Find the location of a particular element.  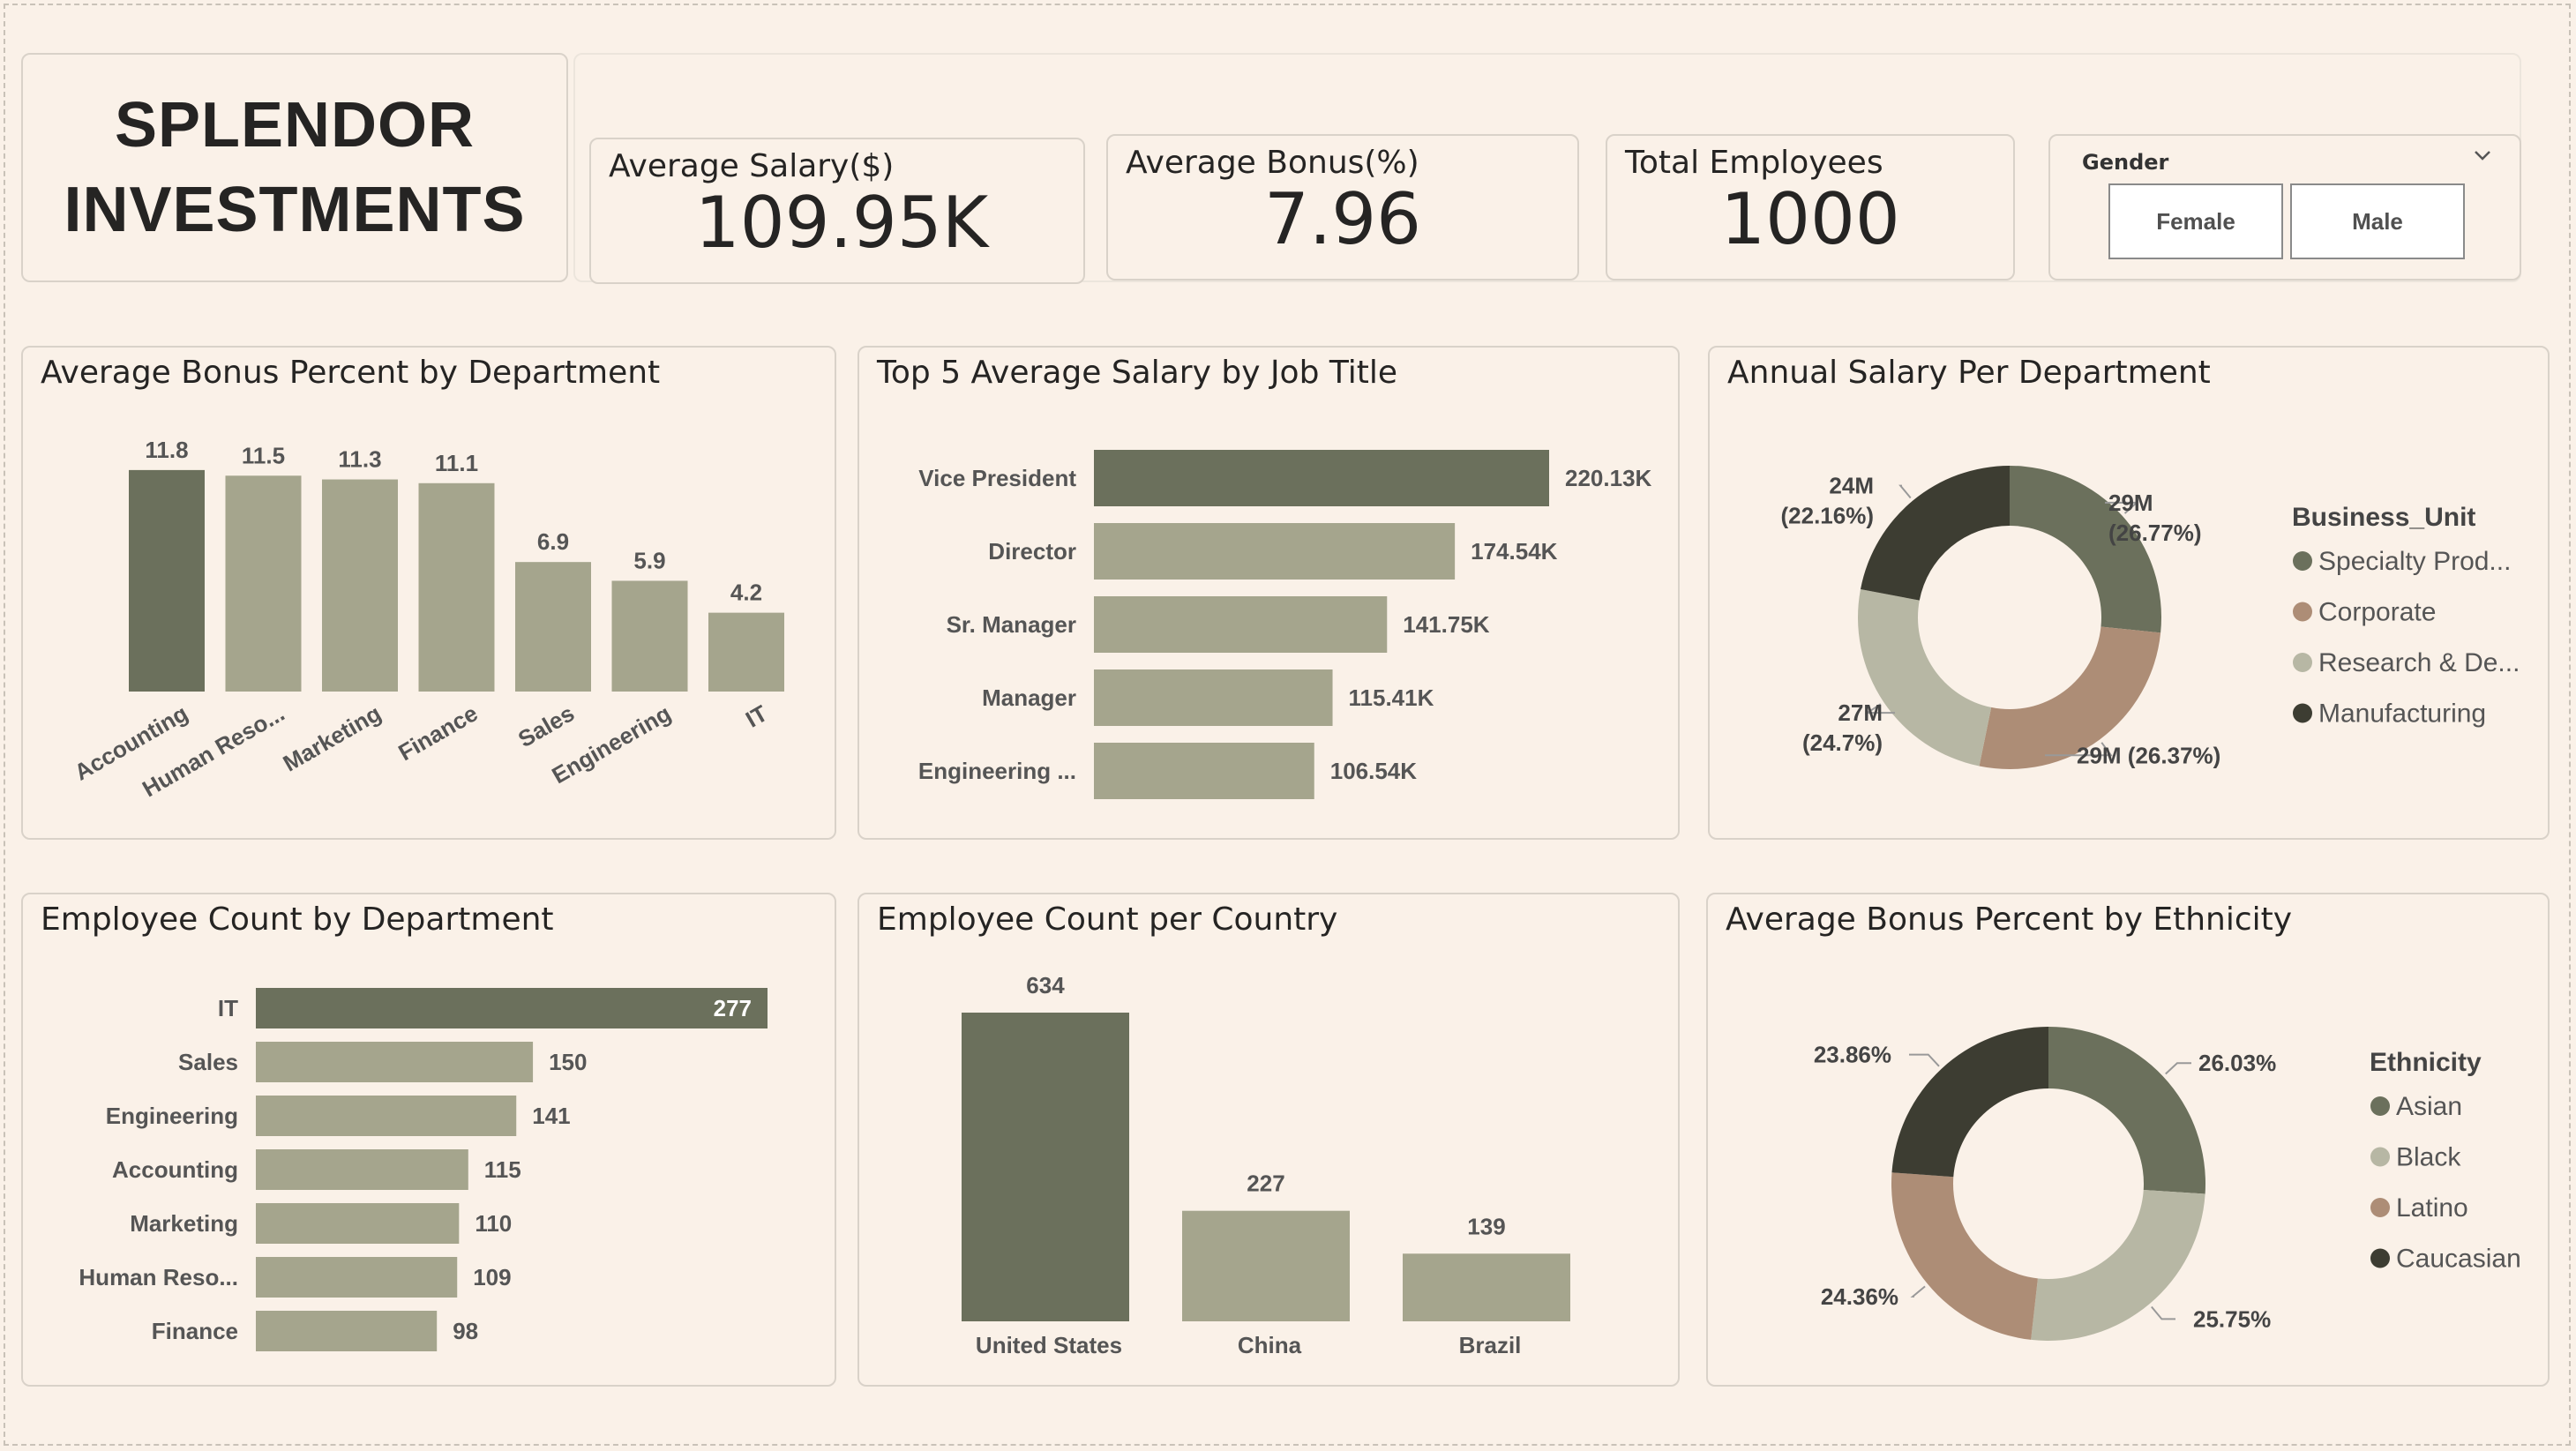

data-label: 141 is located at coordinates (551, 1116).